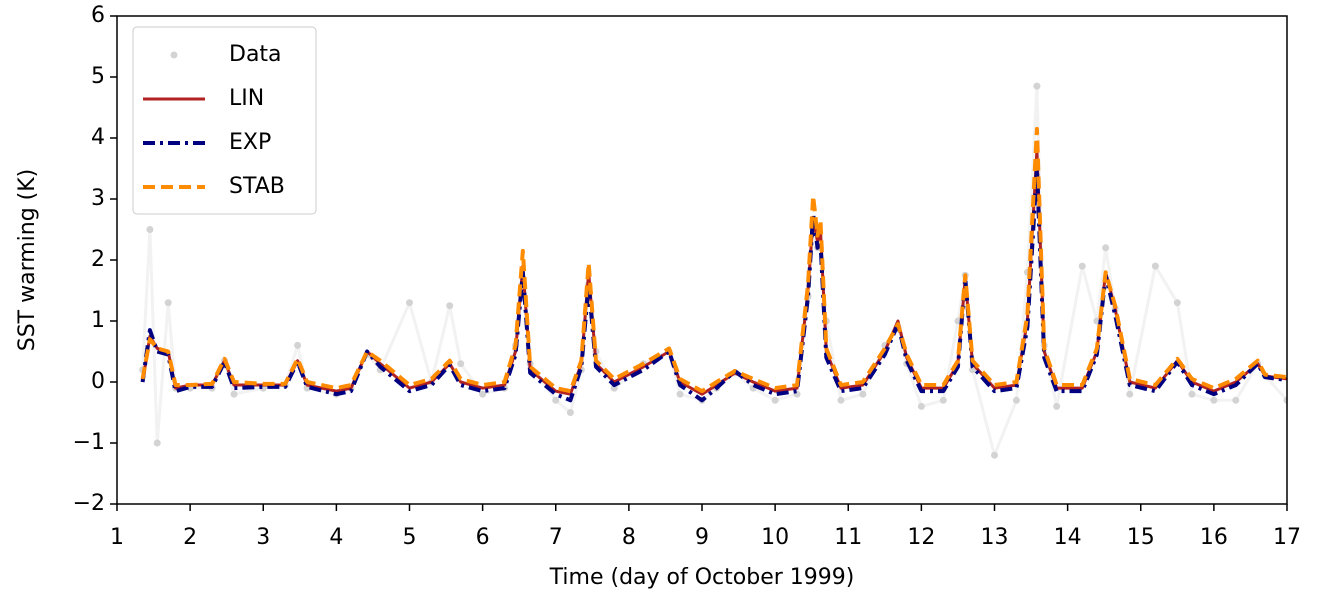 This screenshot has width=1320, height=595. Describe the element at coordinates (250, 142) in the screenshot. I see `legend-label: EXP` at that location.